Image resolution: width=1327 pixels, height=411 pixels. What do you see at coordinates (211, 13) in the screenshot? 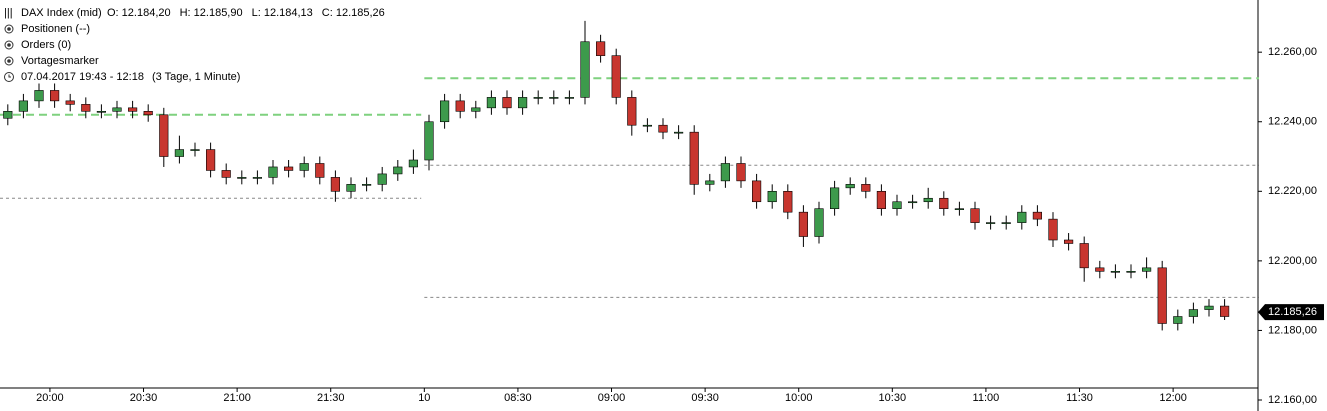
I see `ohlc-label: H: 12.185,90` at bounding box center [211, 13].